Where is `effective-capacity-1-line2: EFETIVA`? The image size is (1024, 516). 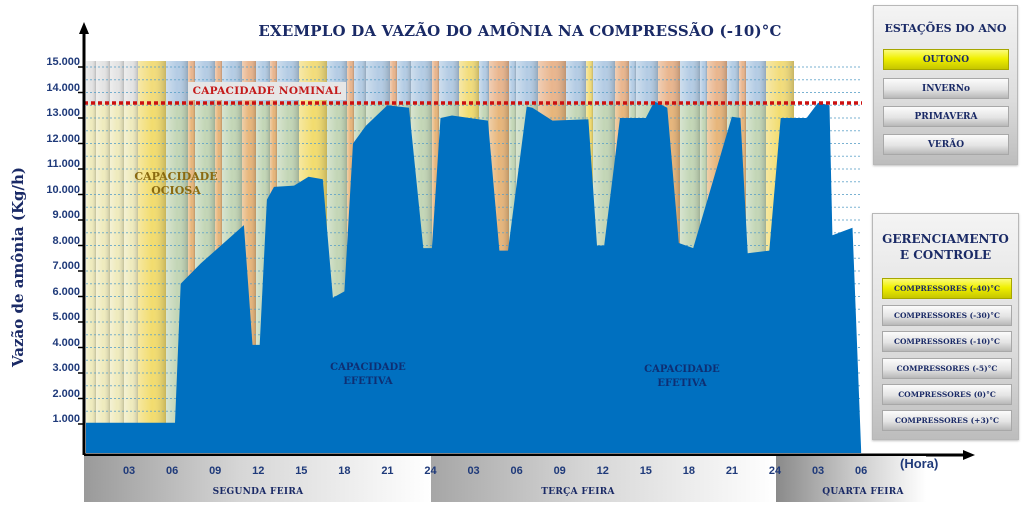
effective-capacity-1-line2: EFETIVA is located at coordinates (368, 381).